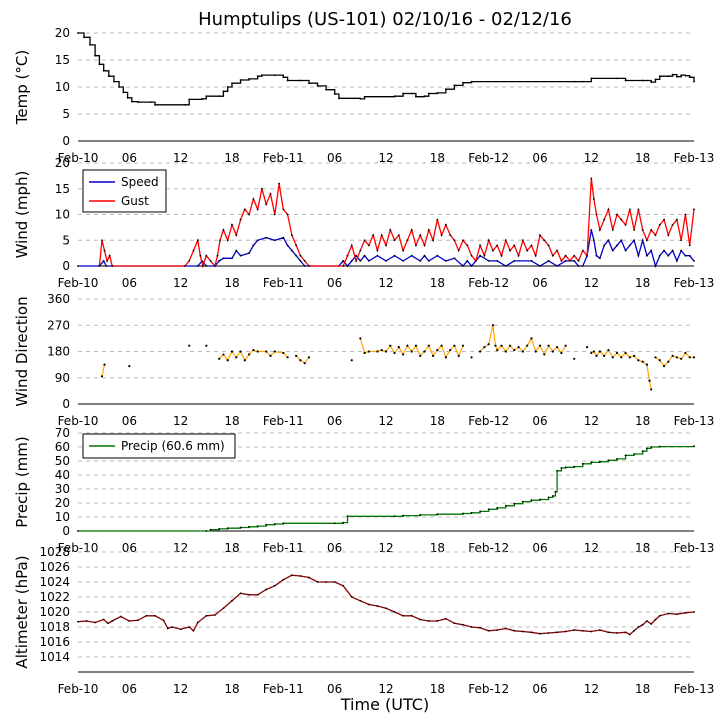 This screenshot has height=725, width=726. I want to click on y-tick-label: 5, so click(66, 240).